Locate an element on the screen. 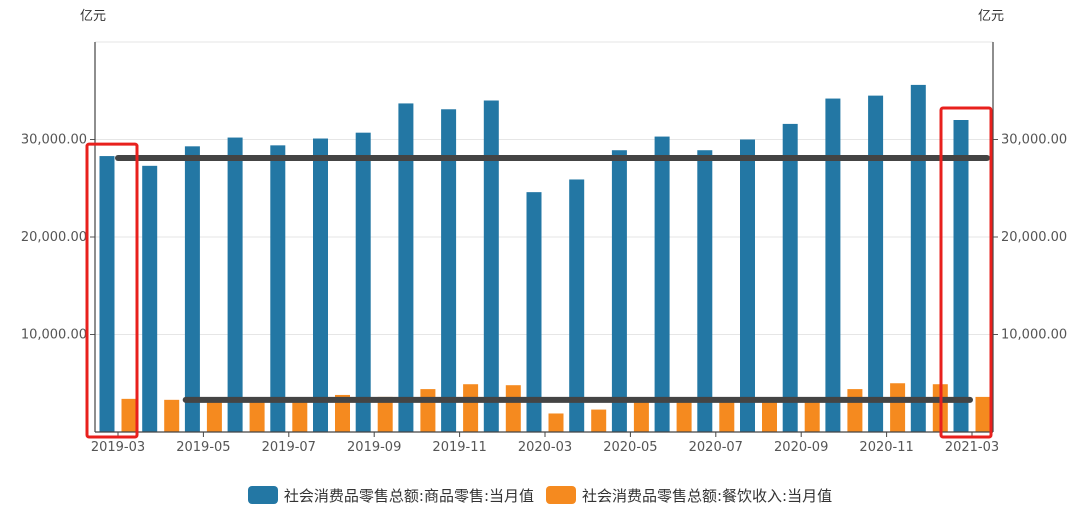  x-tick-label-2019-07: 2019-07 is located at coordinates (289, 447).